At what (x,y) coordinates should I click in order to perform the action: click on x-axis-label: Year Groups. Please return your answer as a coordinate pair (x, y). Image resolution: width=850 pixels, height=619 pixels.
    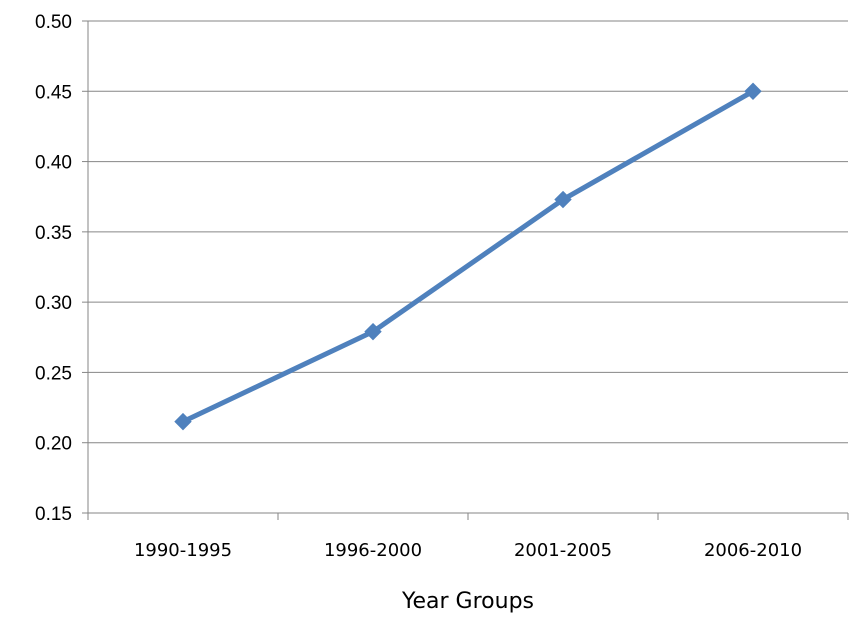
    Looking at the image, I should click on (467, 601).